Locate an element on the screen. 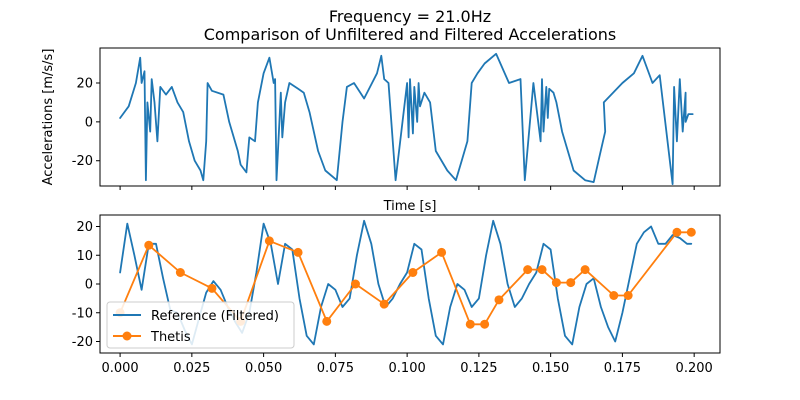  bottom-x-tick-label: 0.175 is located at coordinates (622, 368).